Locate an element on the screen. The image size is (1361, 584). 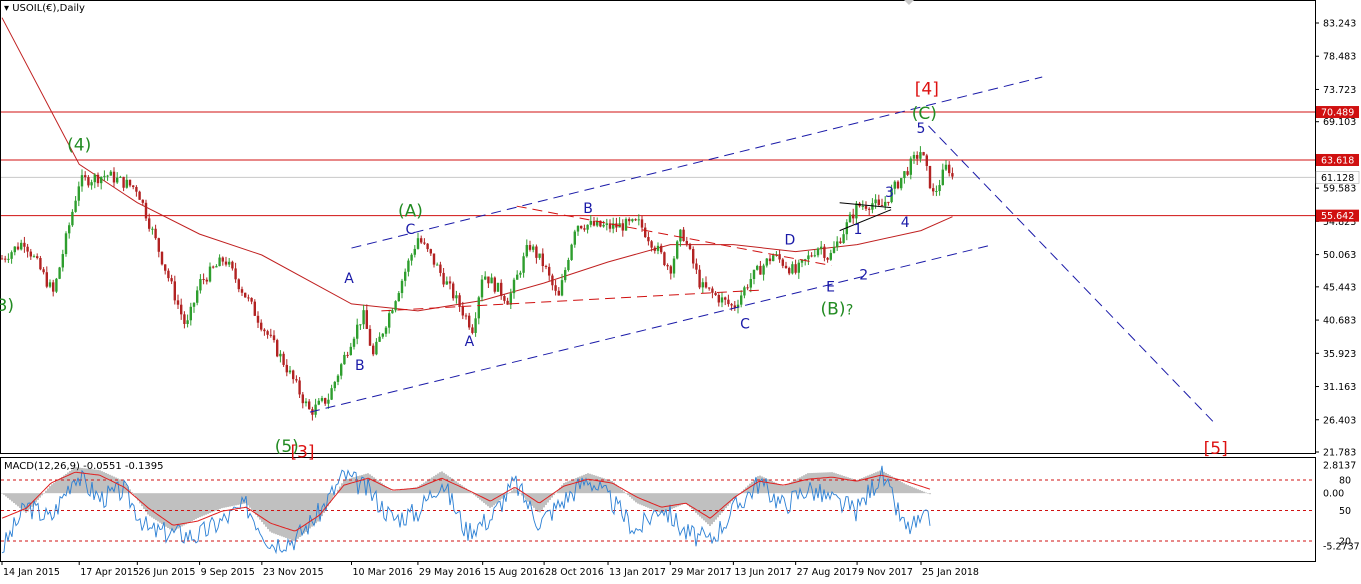
y-tick-label: 35.923 is located at coordinates (1339, 354).